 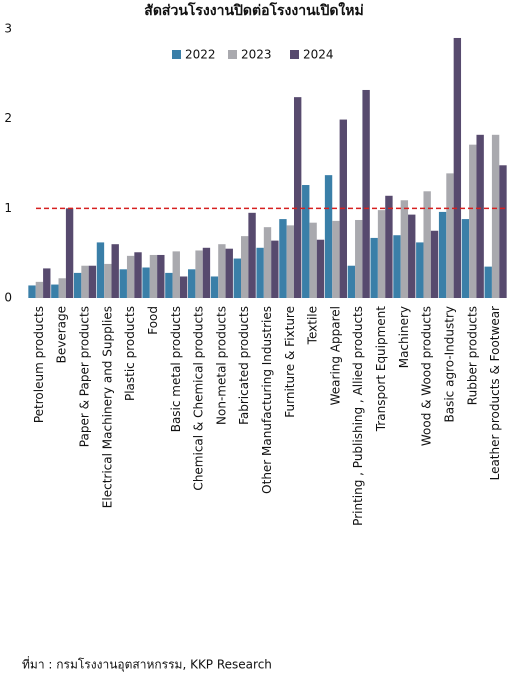 I want to click on x-tick-label: Printing , Publishing , Allied products, so click(x=358, y=416).